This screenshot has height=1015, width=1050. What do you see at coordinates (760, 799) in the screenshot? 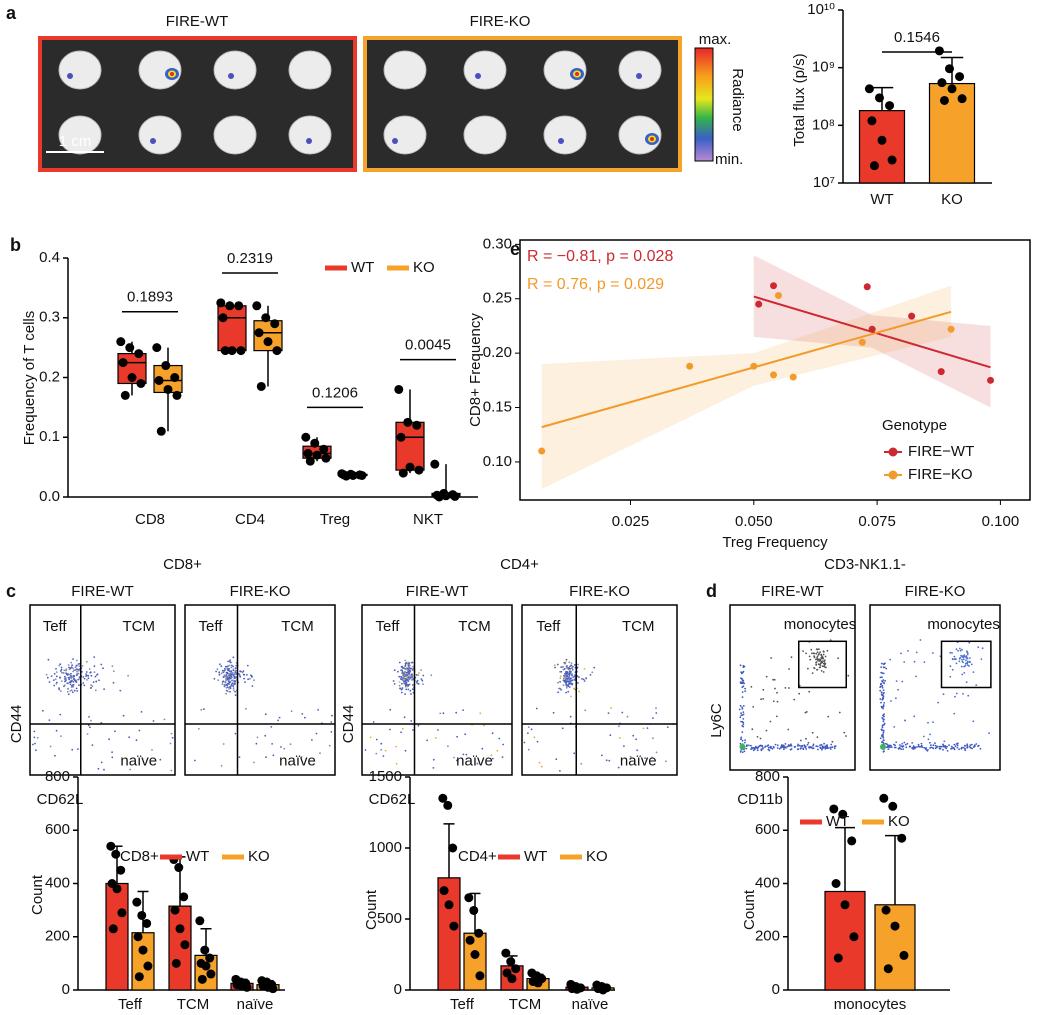
I see `flow-x-label: CD11b` at bounding box center [760, 799].